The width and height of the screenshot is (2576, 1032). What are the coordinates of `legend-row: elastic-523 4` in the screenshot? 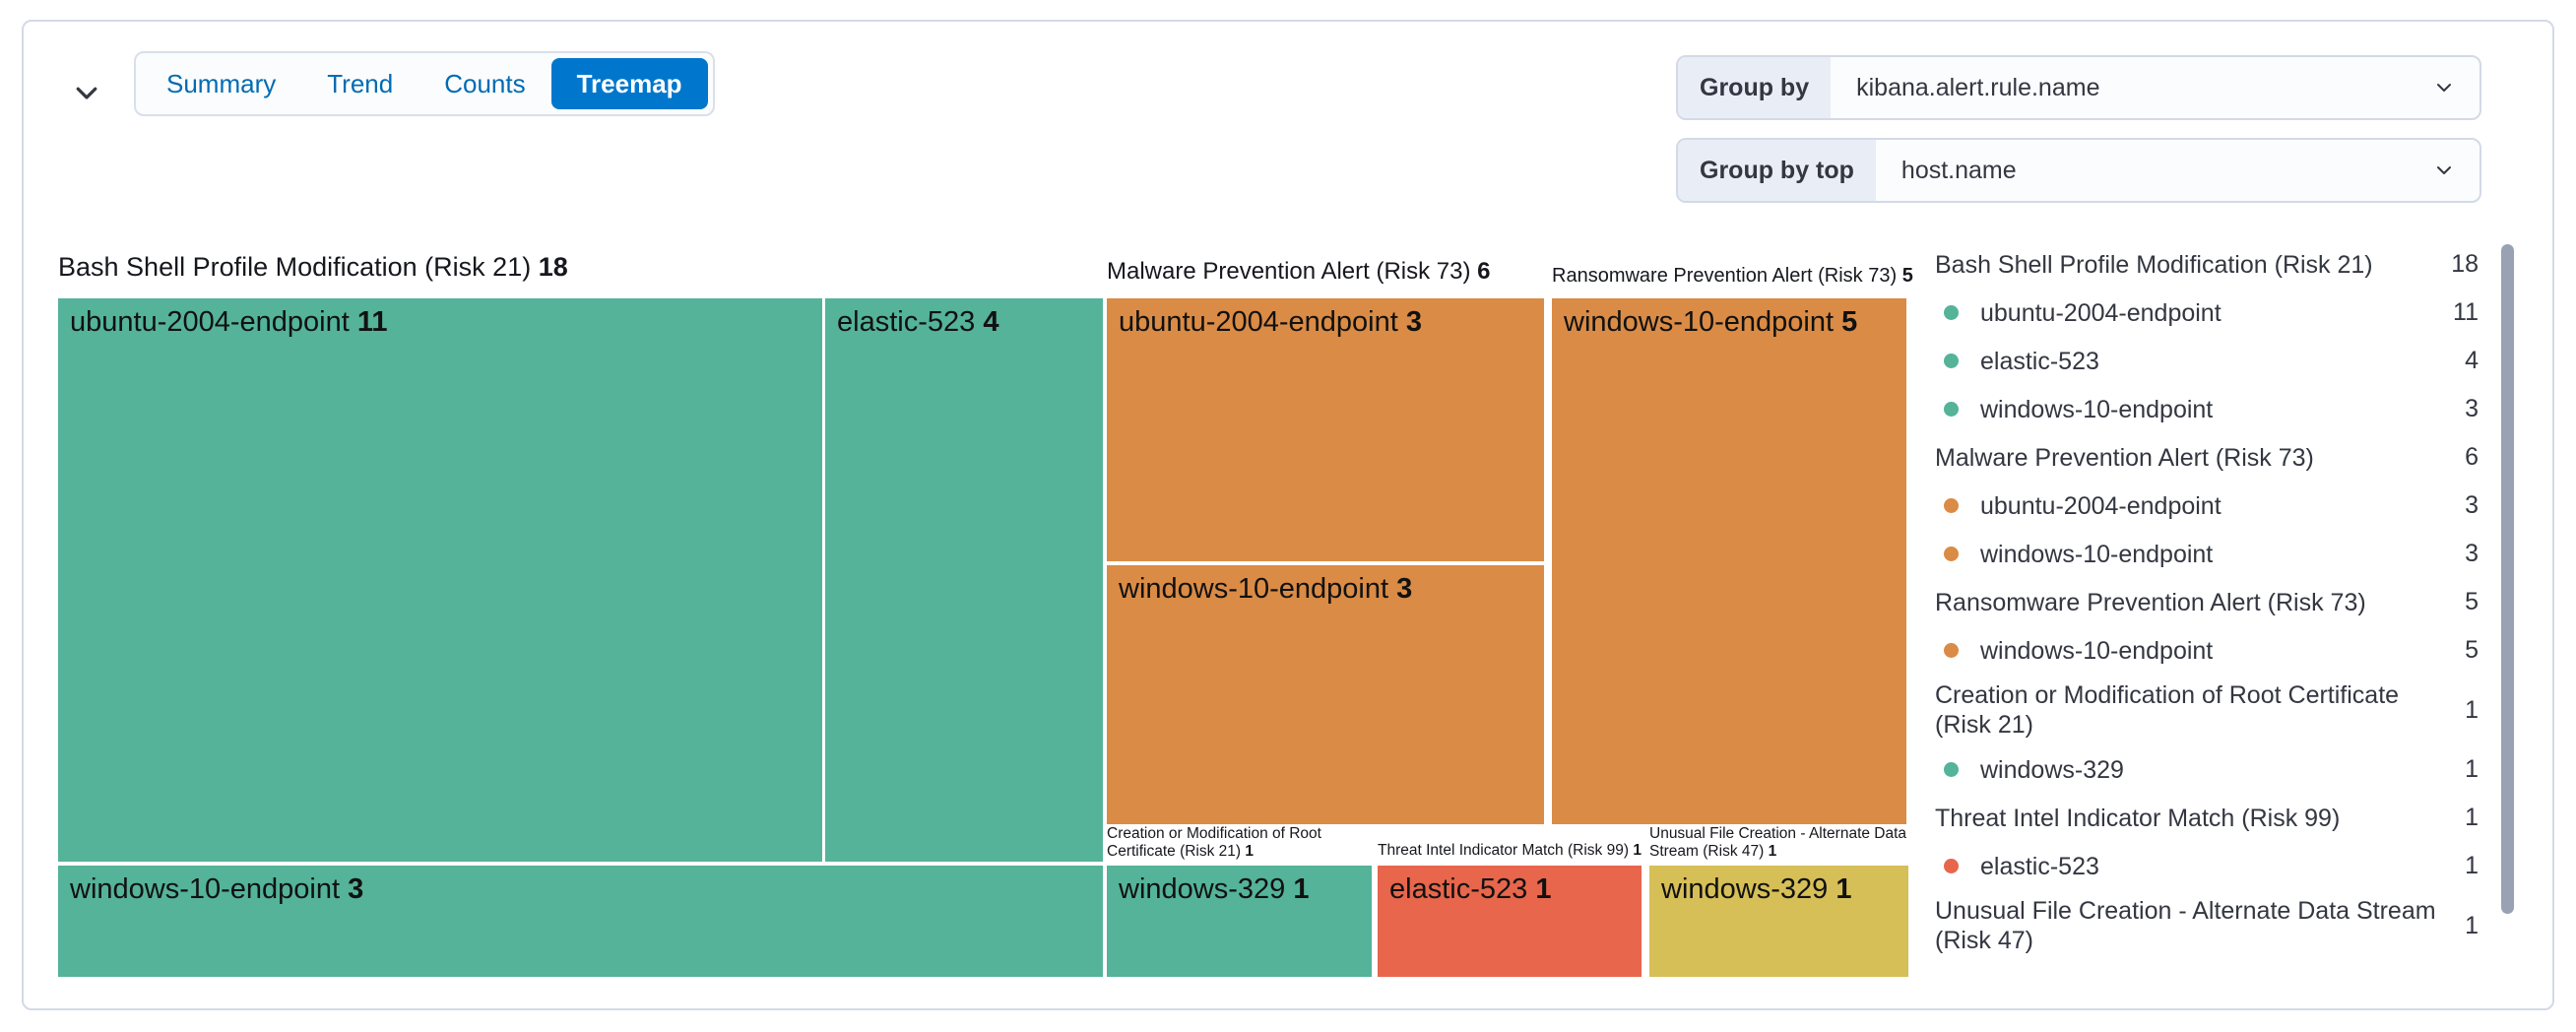 It's located at (2207, 361).